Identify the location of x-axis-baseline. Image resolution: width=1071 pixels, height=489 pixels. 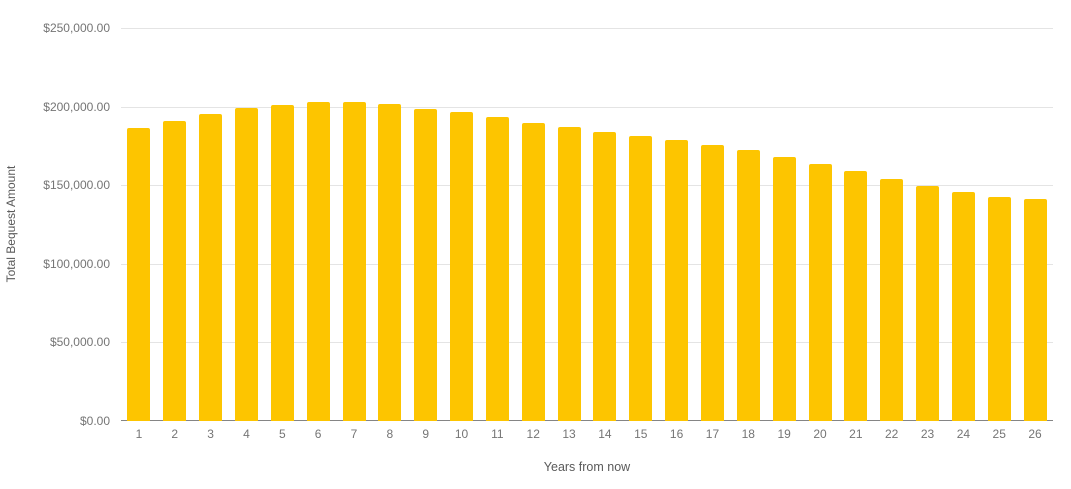
(587, 420).